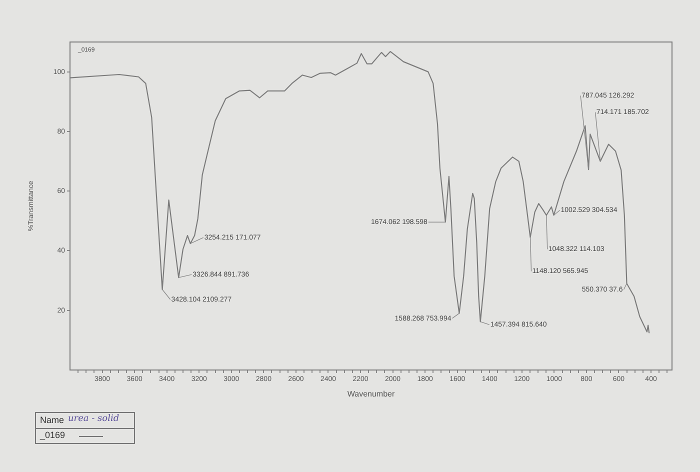 The width and height of the screenshot is (700, 472). I want to click on text: _0169, so click(53, 435).